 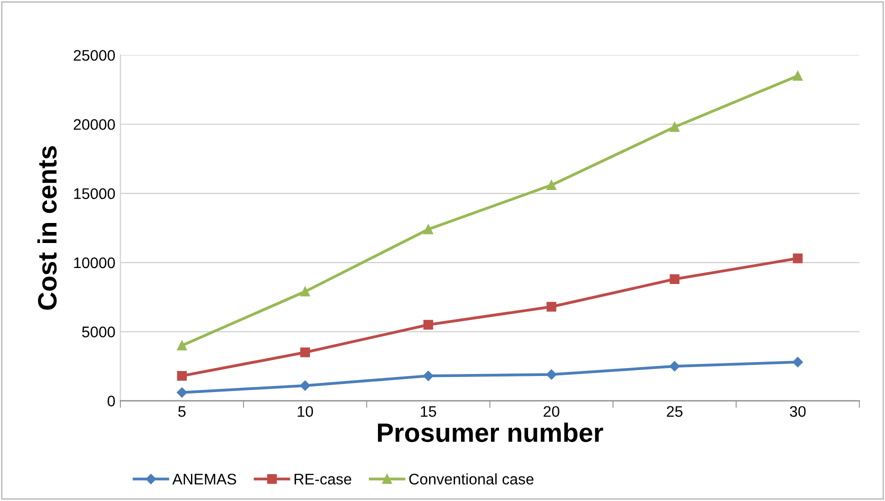 I want to click on y-tick-label: 15000, so click(x=94, y=194).